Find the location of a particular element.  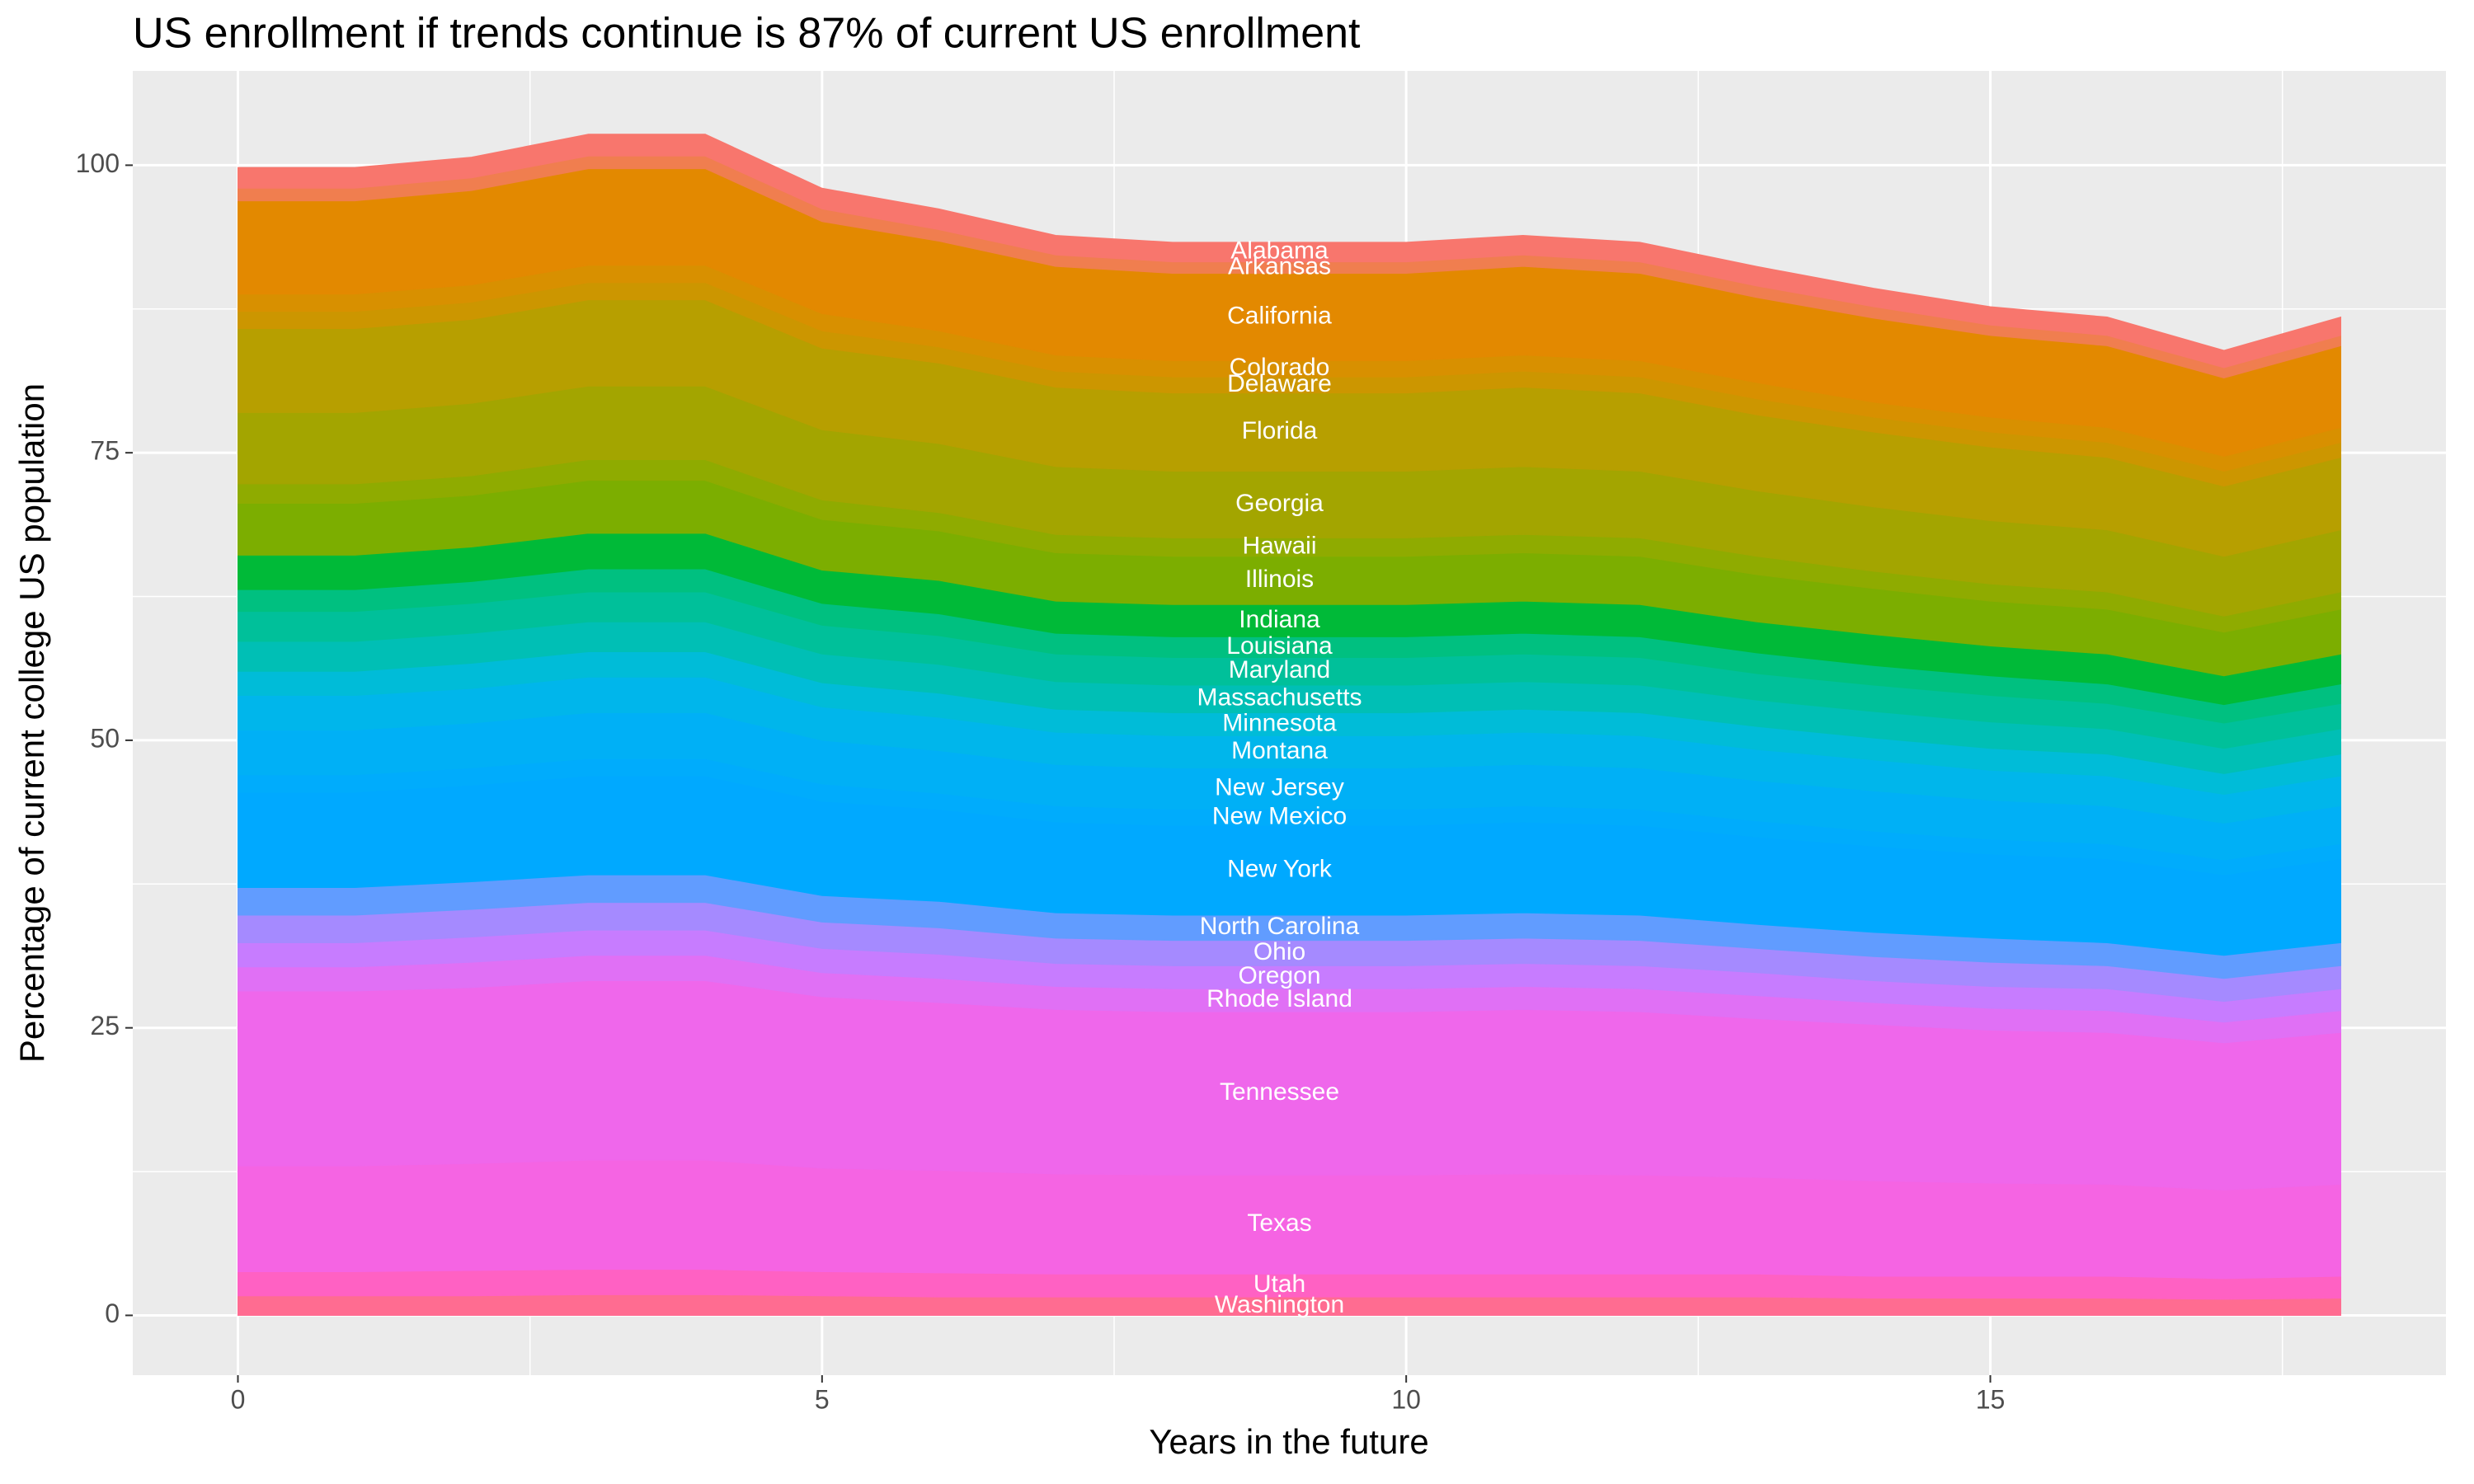

area-label: New Jersey is located at coordinates (1279, 787).